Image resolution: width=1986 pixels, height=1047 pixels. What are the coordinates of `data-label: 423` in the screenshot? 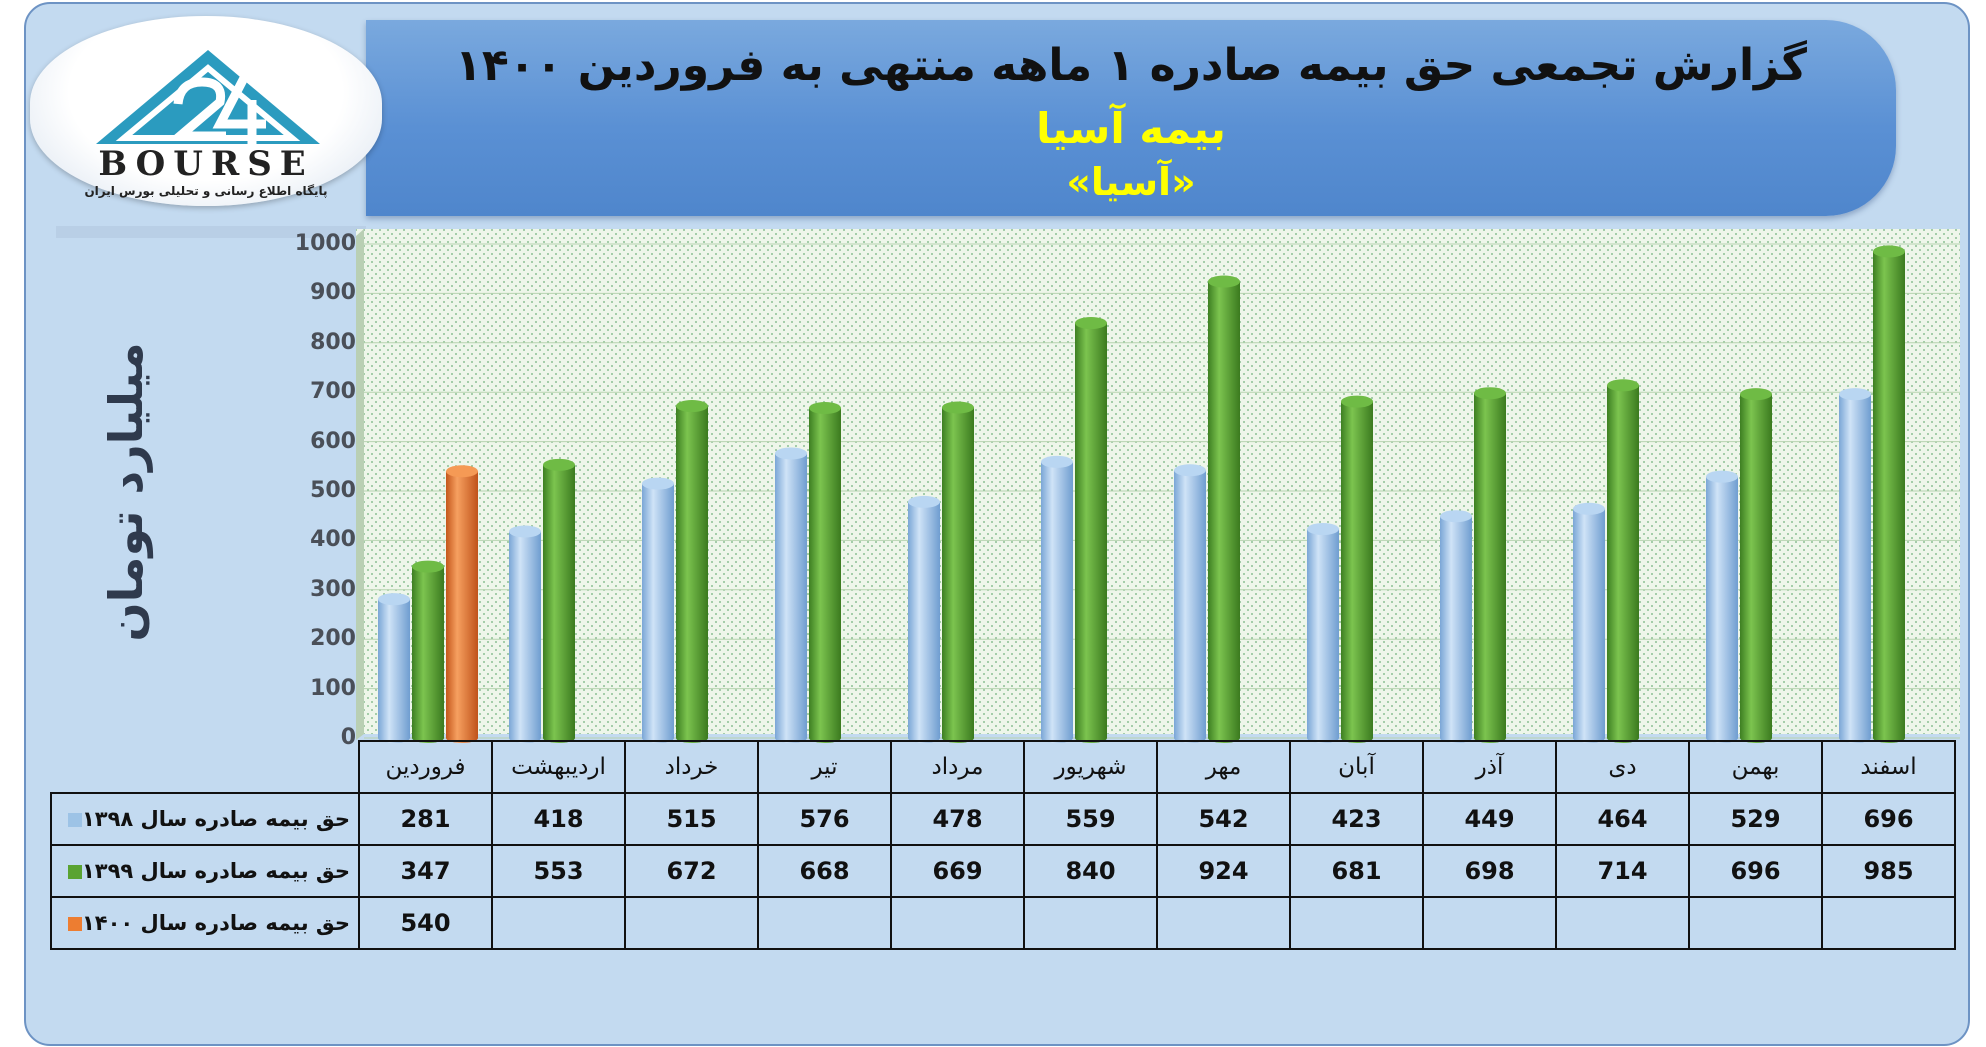 It's located at (1356, 819).